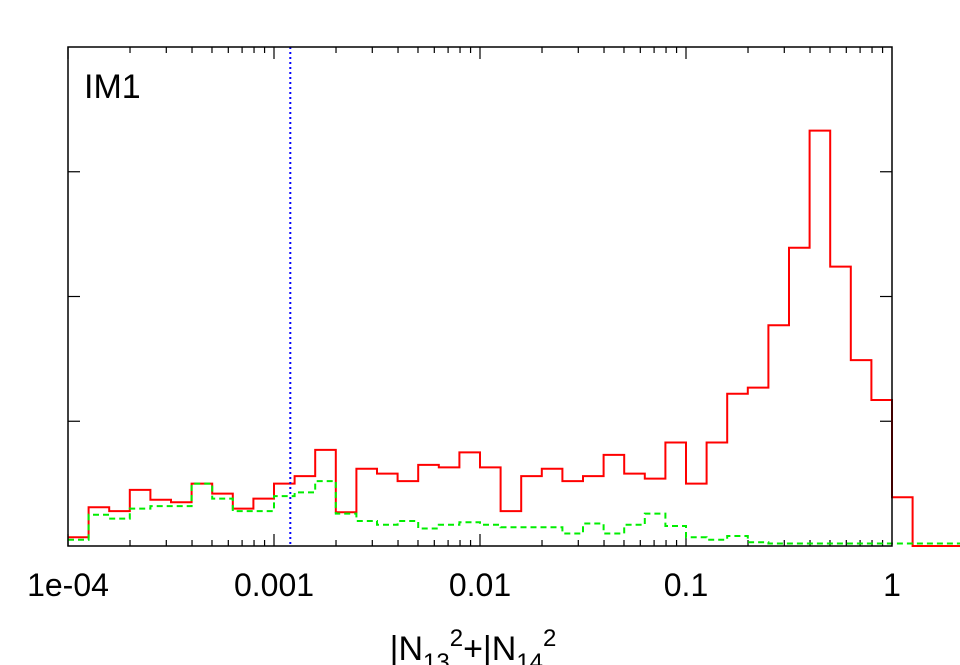 Image resolution: width=960 pixels, height=665 pixels. I want to click on panel-label: IM1, so click(112, 87).